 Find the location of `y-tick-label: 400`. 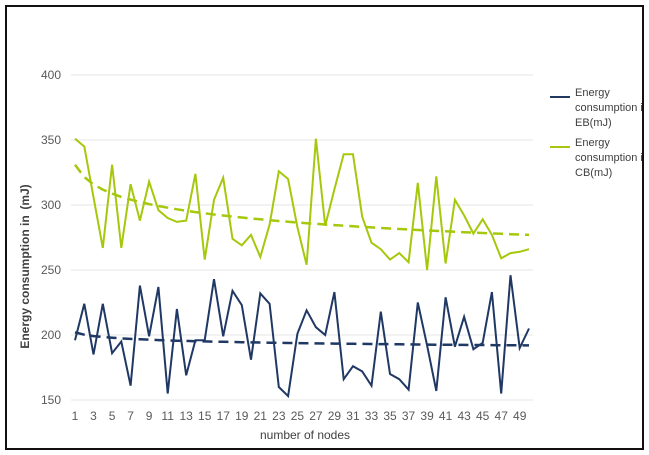

y-tick-label: 400 is located at coordinates (51, 75).